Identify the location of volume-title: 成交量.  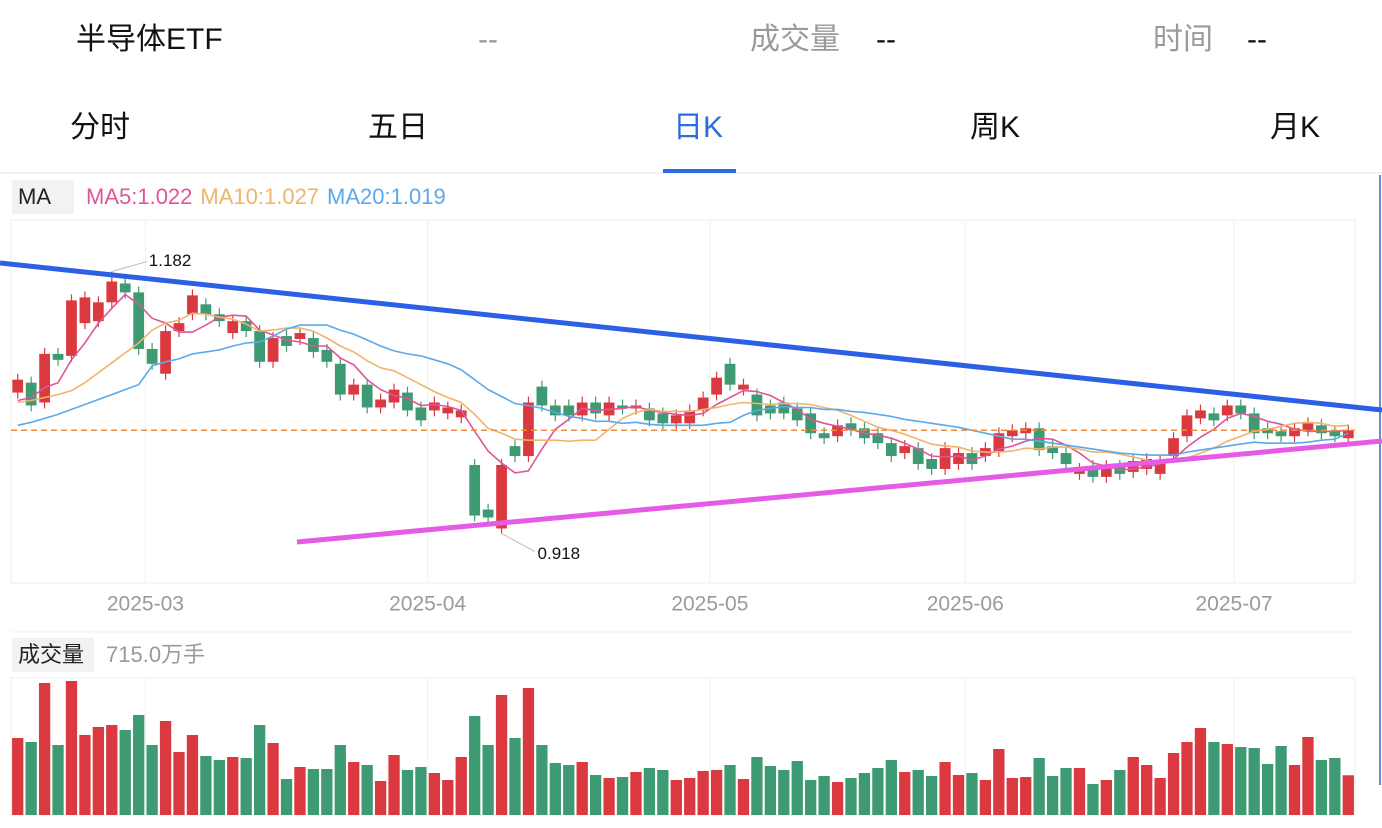
(51, 654).